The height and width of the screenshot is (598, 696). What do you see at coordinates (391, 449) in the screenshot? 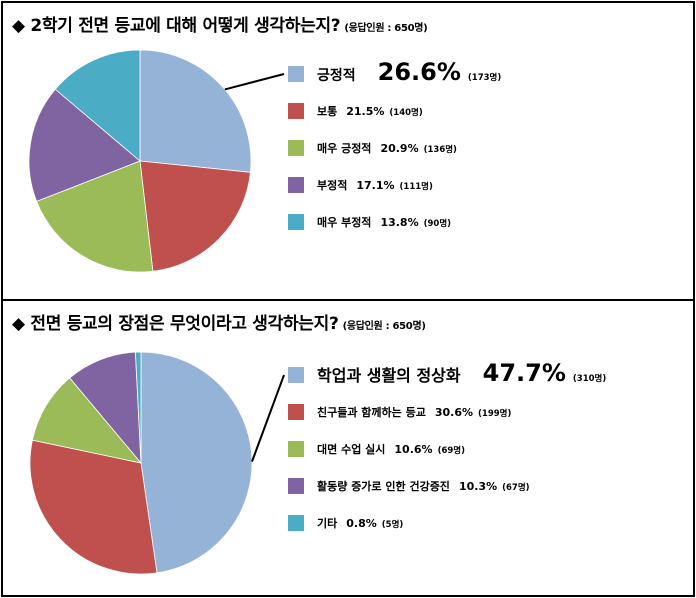
I see `chart-2-legend-label-3: 대면 수업 실시 10.6% (69명)` at bounding box center [391, 449].